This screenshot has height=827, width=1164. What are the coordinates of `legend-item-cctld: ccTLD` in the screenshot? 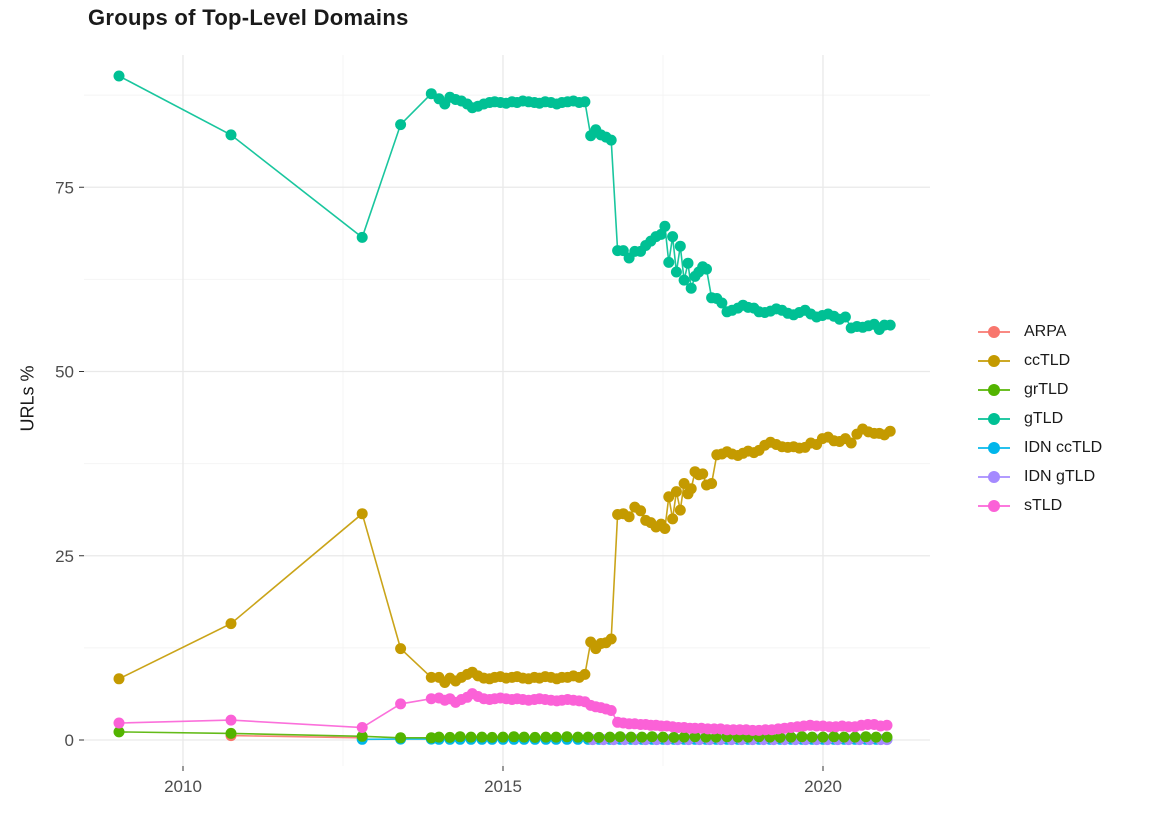 It's located at (1040, 361).